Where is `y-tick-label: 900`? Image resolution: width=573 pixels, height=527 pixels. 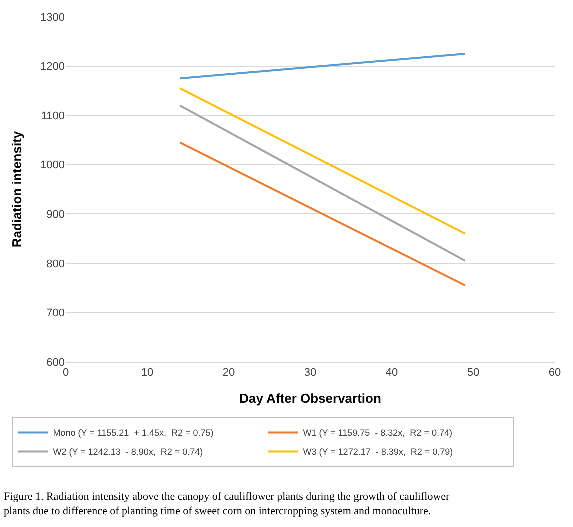 y-tick-label: 900 is located at coordinates (55, 214).